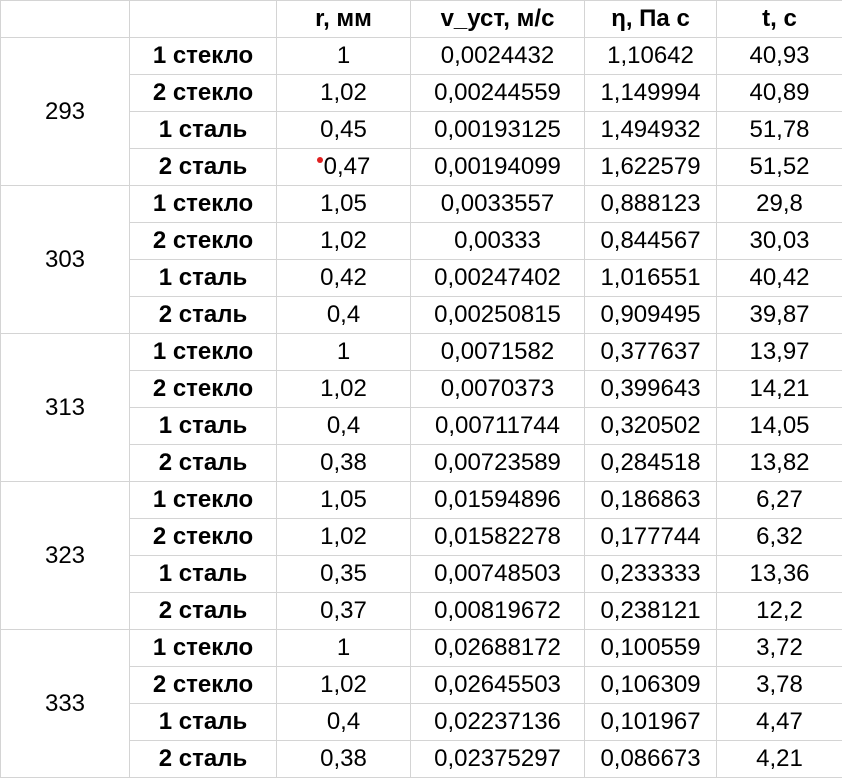 This screenshot has width=842, height=778. Describe the element at coordinates (344, 278) in the screenshot. I see `radius-cell: 0,42` at that location.